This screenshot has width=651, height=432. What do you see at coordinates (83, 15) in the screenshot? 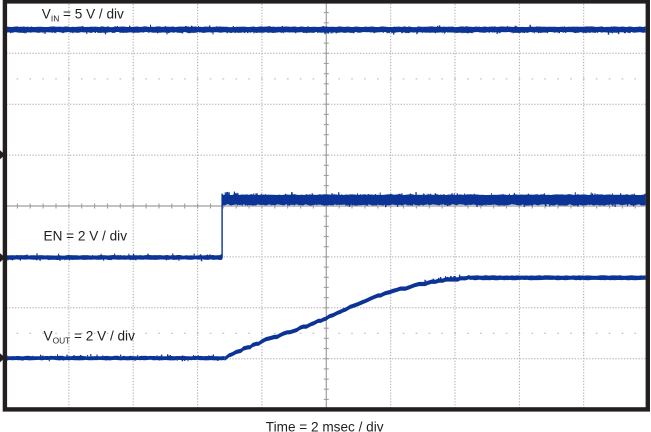
I see `svg-text: VIN = 5 V / div` at bounding box center [83, 15].